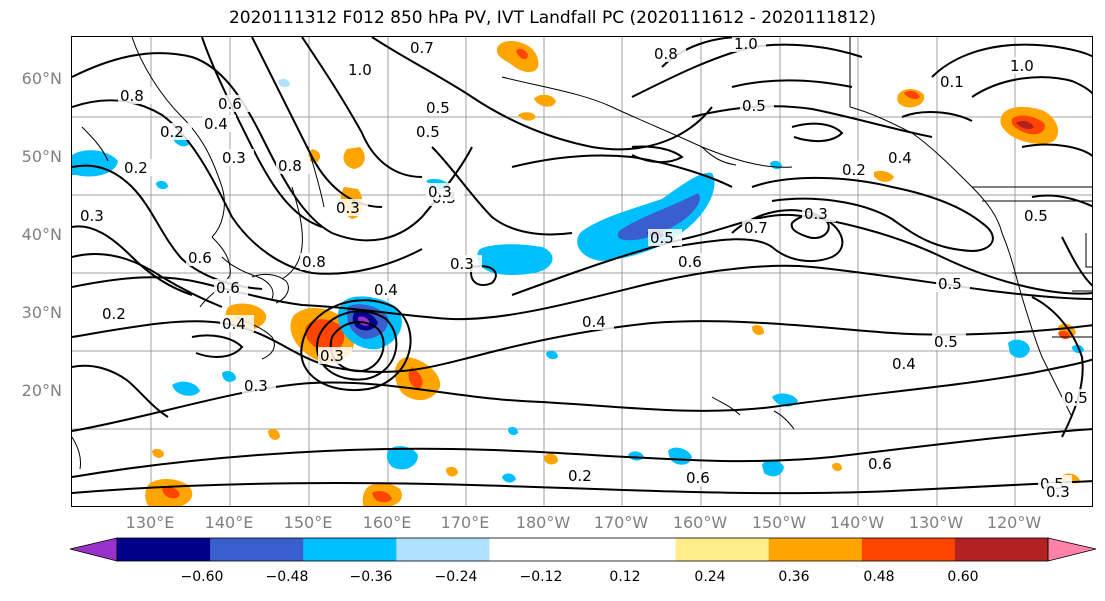  Describe the element at coordinates (41, 78) in the screenshot. I see `lat-label: 60°N` at that location.